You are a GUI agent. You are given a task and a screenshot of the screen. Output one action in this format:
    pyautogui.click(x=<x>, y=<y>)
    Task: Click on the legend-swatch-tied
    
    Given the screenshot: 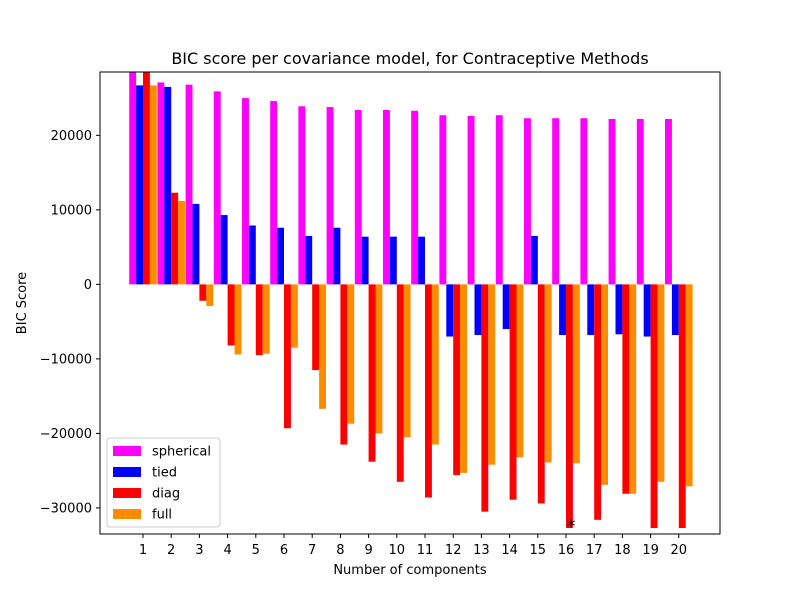 What is the action you would take?
    pyautogui.click(x=127, y=472)
    